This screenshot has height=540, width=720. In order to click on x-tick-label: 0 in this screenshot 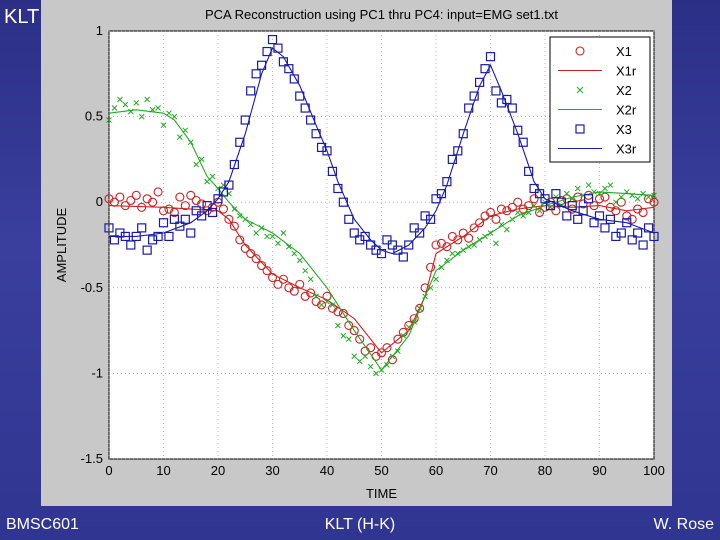, I will do `click(108, 470)`.